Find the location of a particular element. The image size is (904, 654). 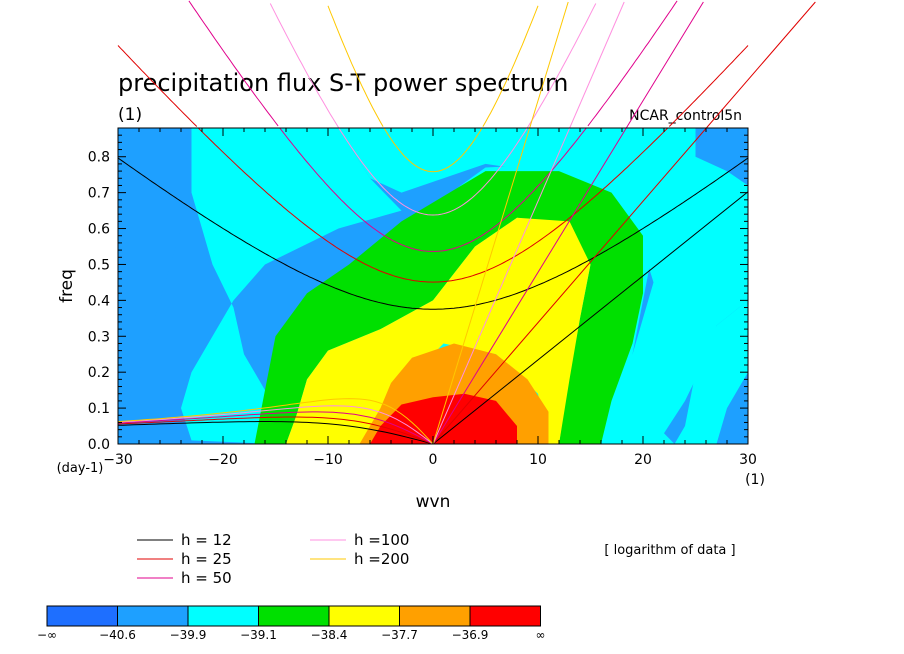

x-tick-label-3: 0 is located at coordinates (433, 460).